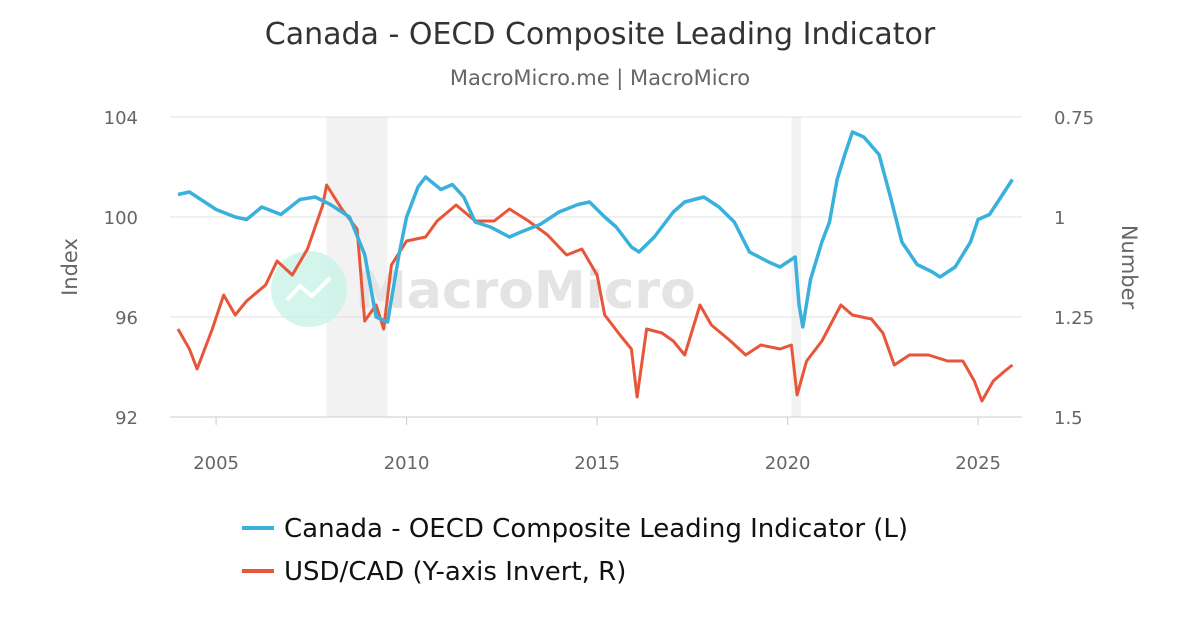 The width and height of the screenshot is (1200, 630). I want to click on y-left-tick-label: 92, so click(126, 418).